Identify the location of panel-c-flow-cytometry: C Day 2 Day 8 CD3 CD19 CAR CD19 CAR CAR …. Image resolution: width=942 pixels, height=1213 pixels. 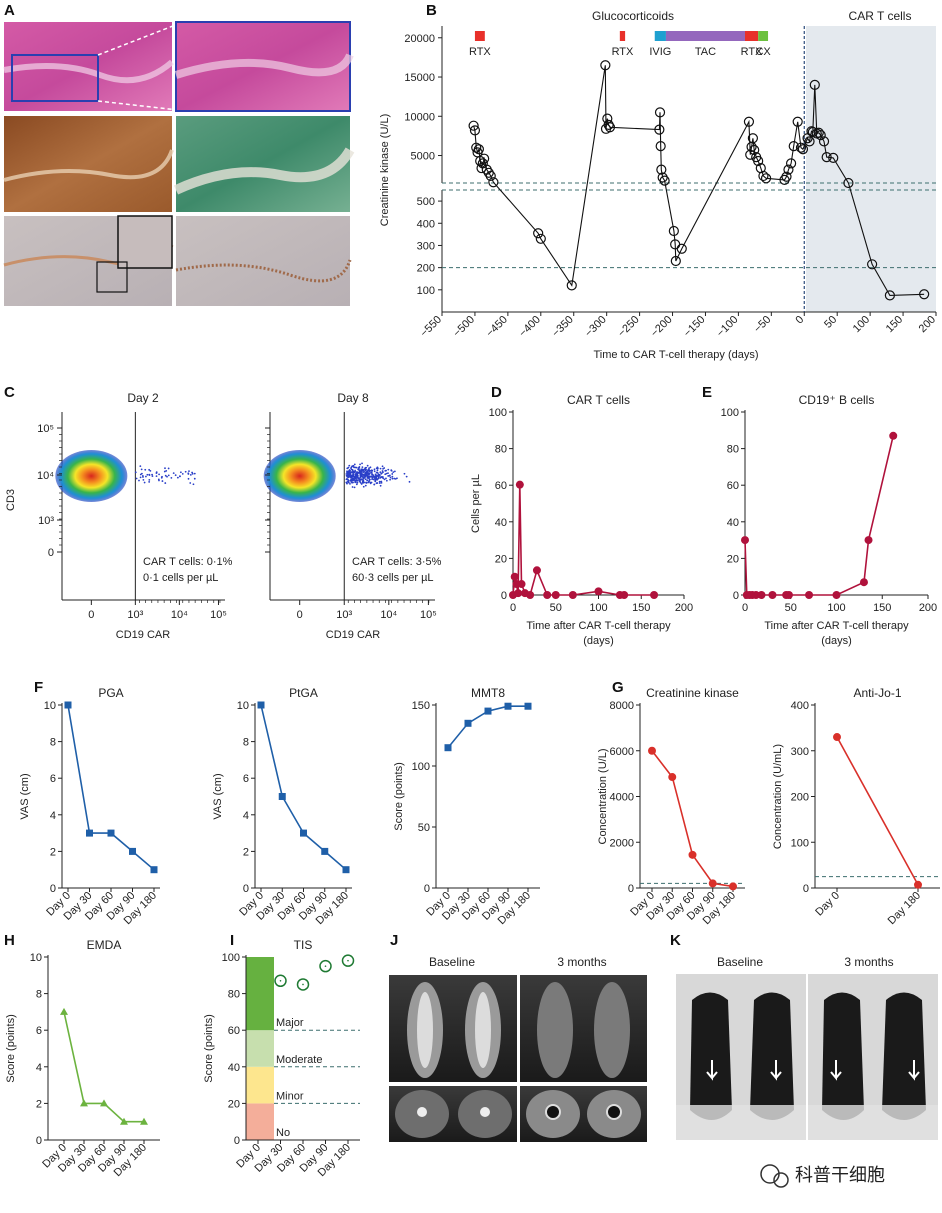
(223, 512).